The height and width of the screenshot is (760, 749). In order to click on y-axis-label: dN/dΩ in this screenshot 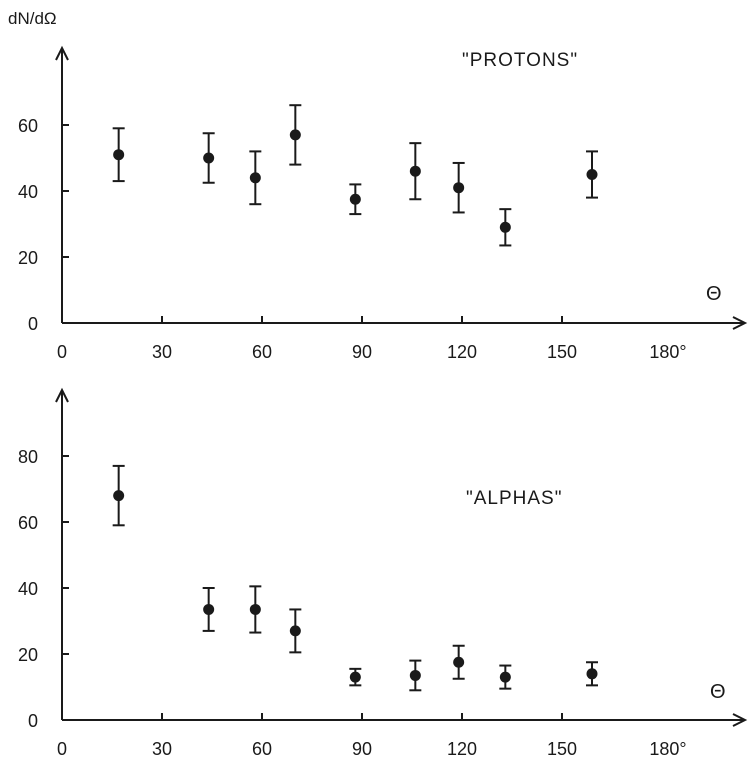, I will do `click(32, 18)`.